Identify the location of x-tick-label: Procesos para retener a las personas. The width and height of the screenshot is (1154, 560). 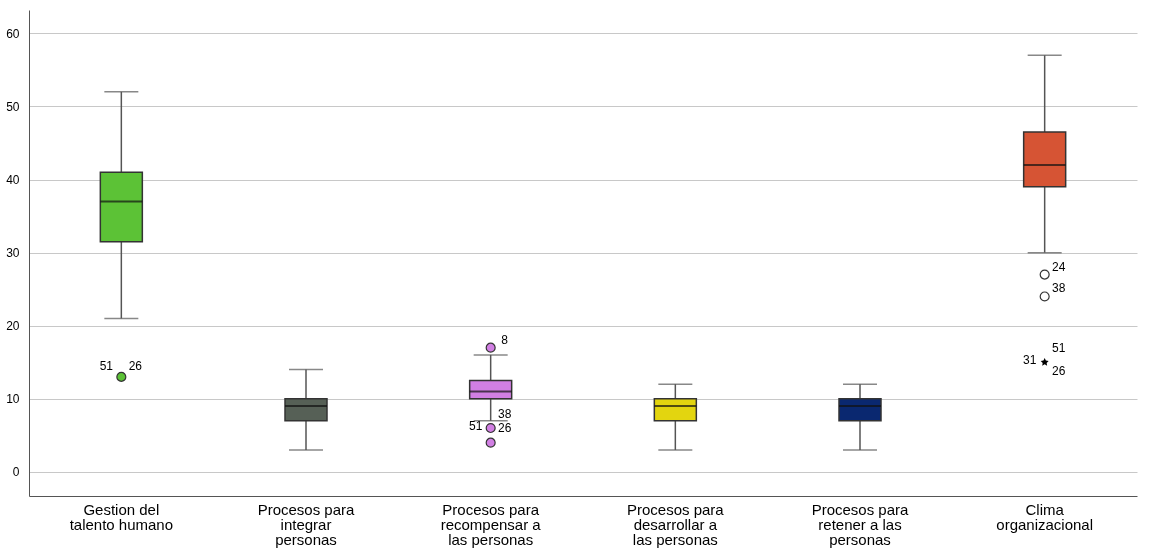
(860, 524).